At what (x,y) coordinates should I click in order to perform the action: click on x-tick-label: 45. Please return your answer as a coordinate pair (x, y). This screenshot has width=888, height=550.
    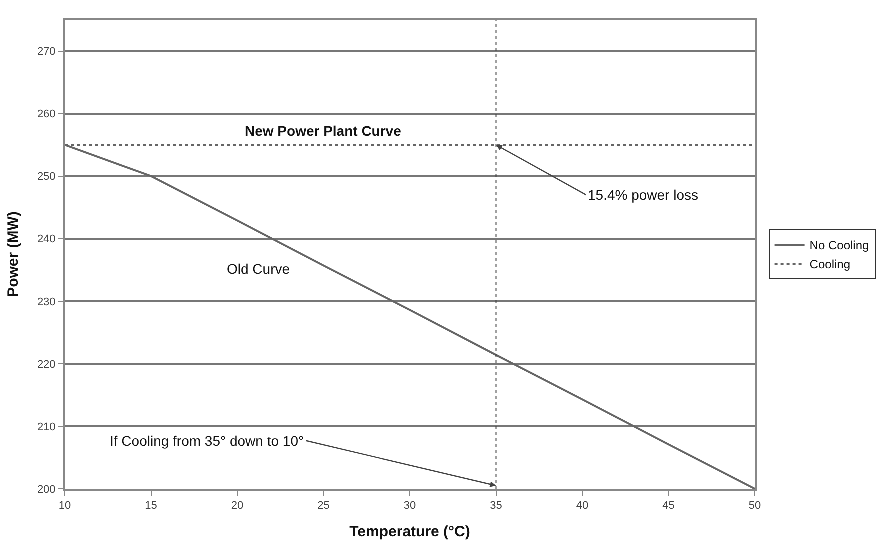
    Looking at the image, I should click on (668, 506).